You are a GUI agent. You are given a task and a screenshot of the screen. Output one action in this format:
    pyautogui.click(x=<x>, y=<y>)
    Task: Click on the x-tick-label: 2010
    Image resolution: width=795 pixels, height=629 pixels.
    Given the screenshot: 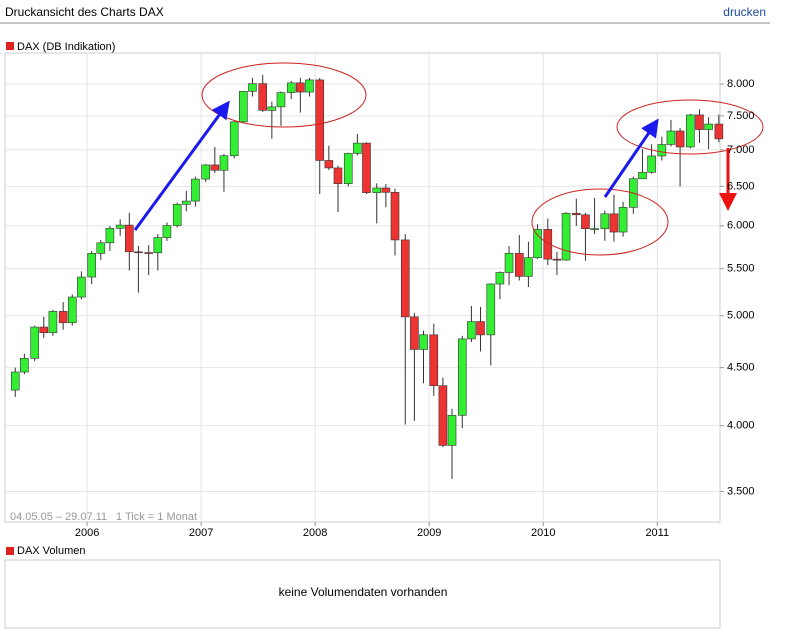 What is the action you would take?
    pyautogui.click(x=543, y=533)
    